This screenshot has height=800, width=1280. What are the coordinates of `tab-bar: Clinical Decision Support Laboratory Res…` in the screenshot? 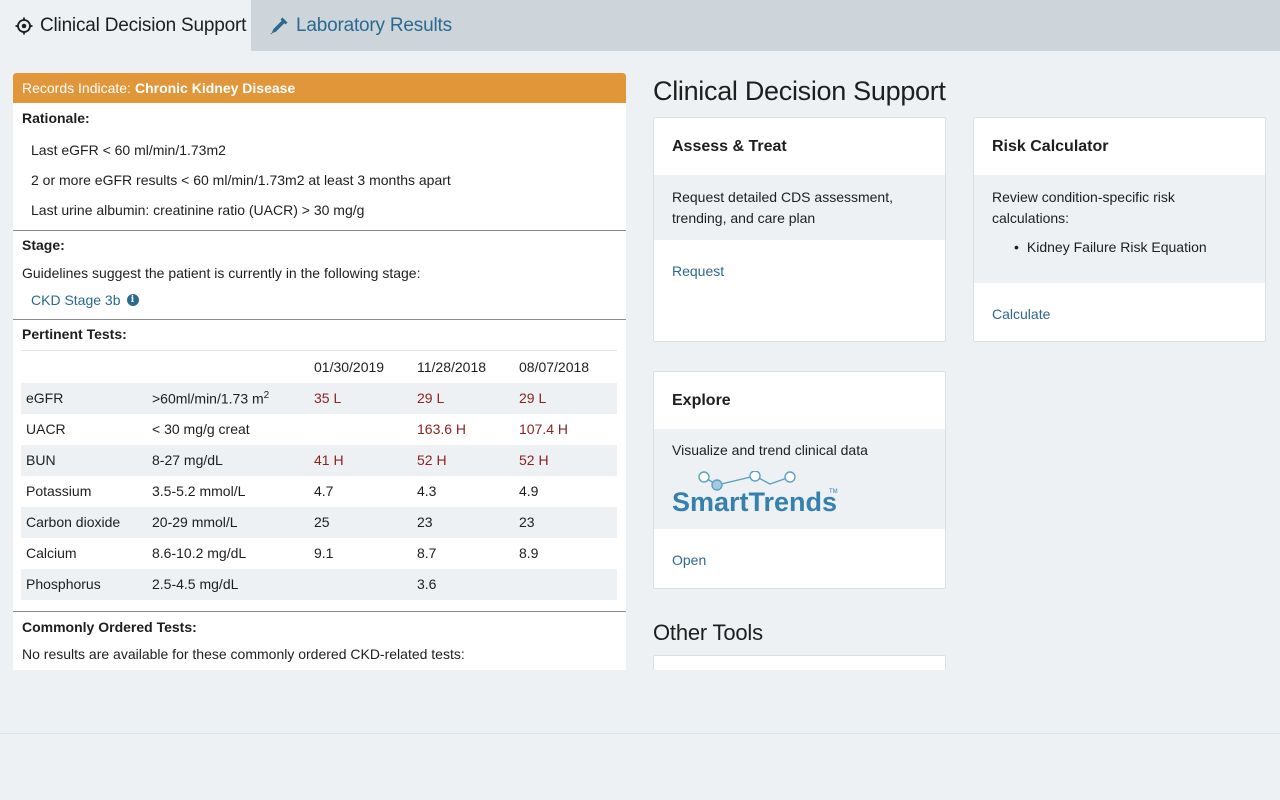 It's located at (640, 25).